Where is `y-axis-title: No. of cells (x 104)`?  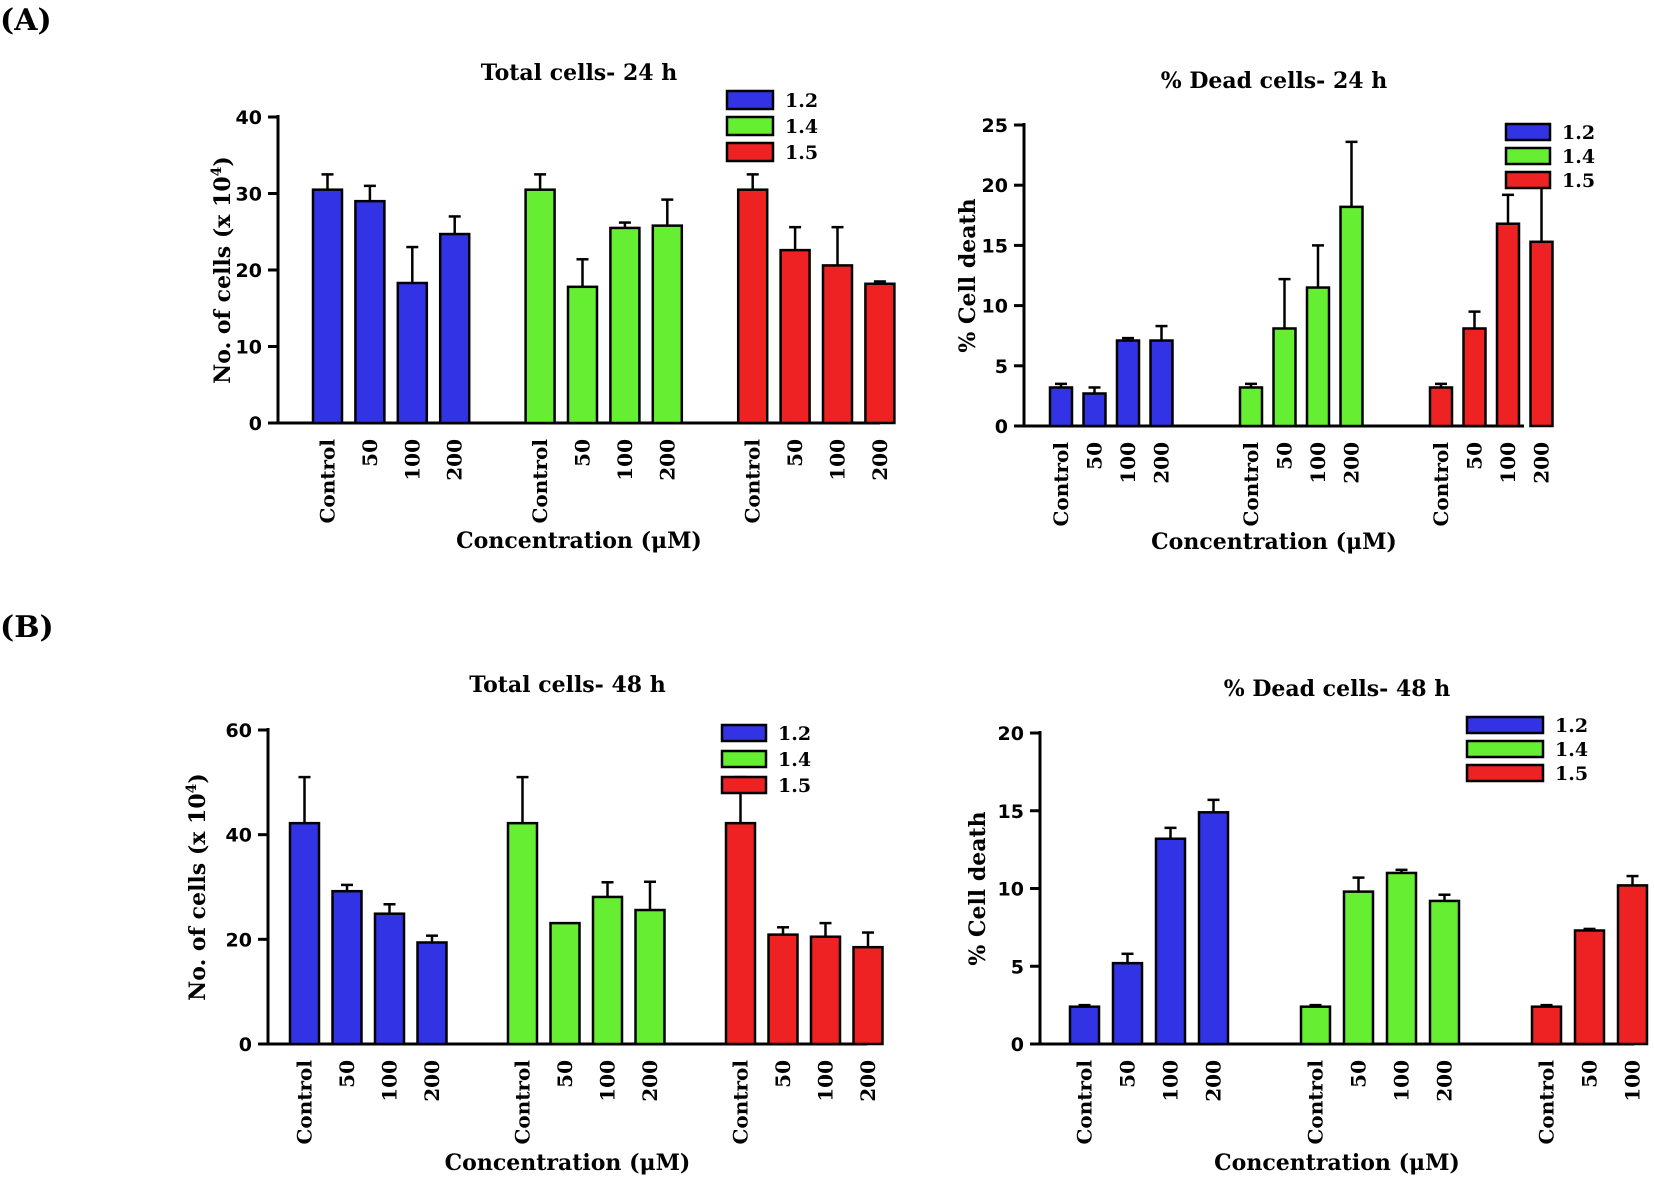
y-axis-title: No. of cells (x 104) is located at coordinates (222, 270).